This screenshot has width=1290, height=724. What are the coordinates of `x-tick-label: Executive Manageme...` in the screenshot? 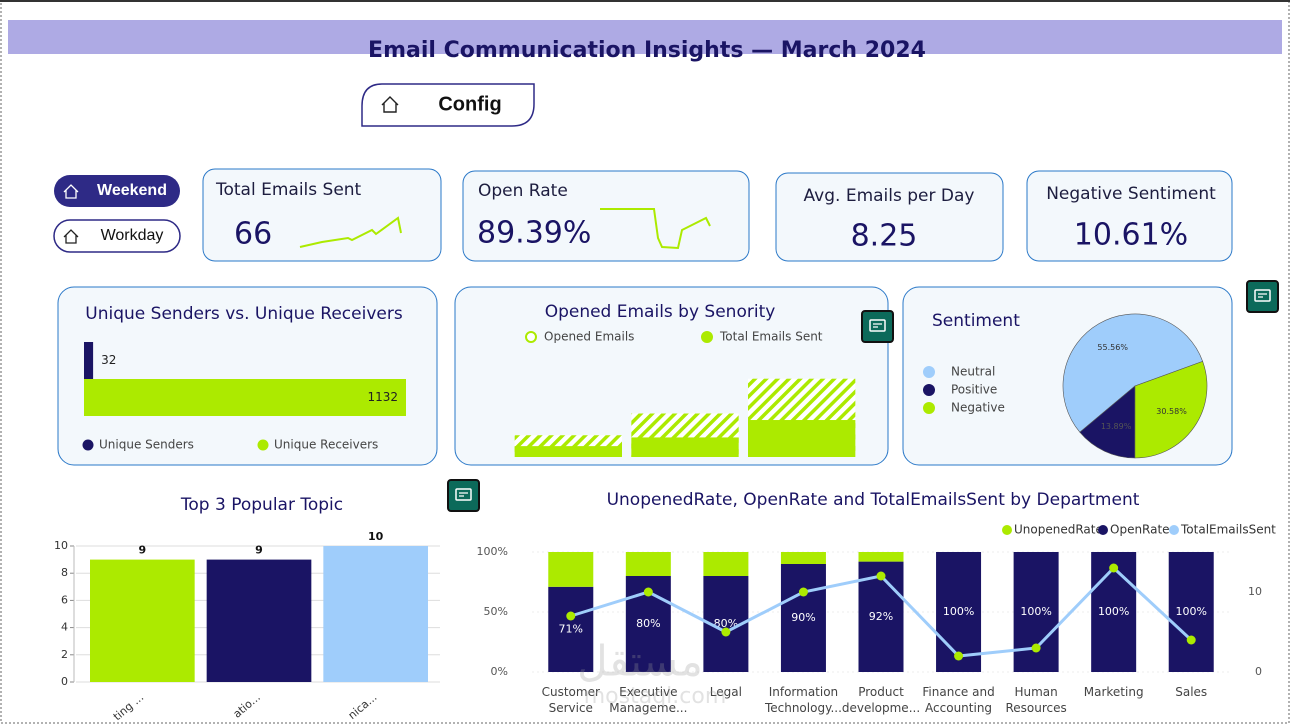 It's located at (648, 700).